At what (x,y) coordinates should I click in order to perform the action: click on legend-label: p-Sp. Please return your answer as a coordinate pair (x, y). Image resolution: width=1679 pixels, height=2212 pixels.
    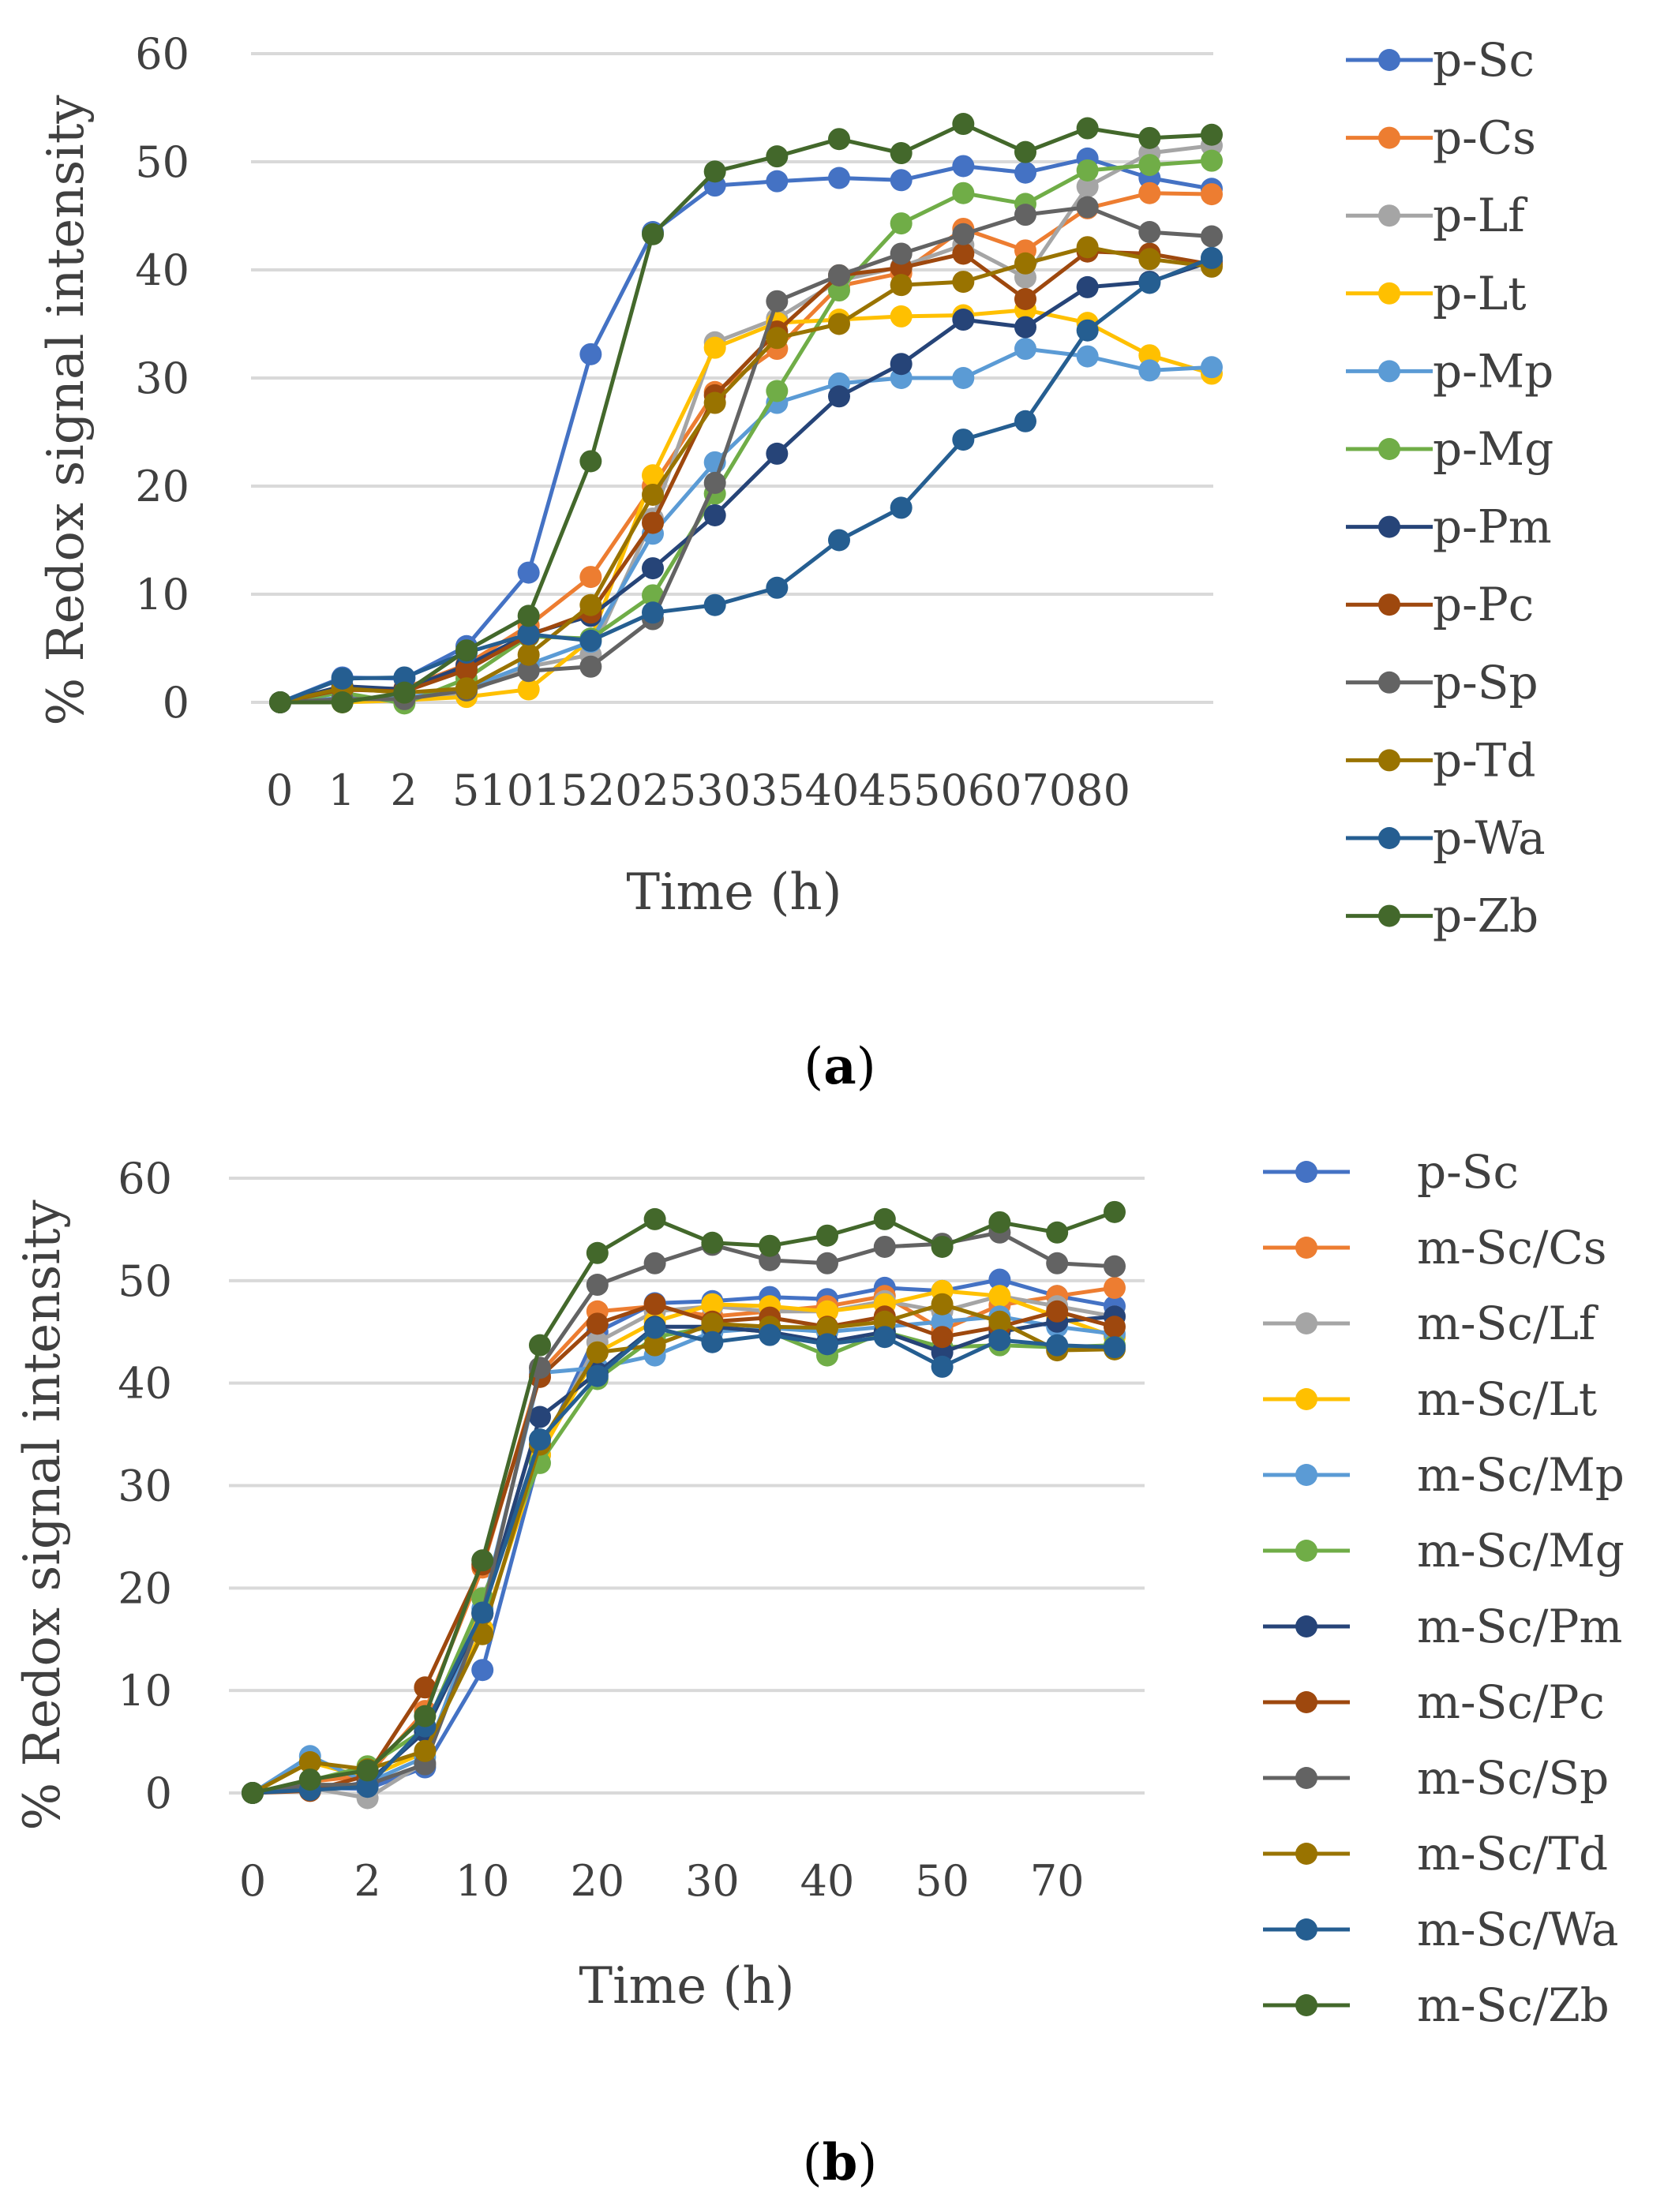
    Looking at the image, I should click on (1485, 682).